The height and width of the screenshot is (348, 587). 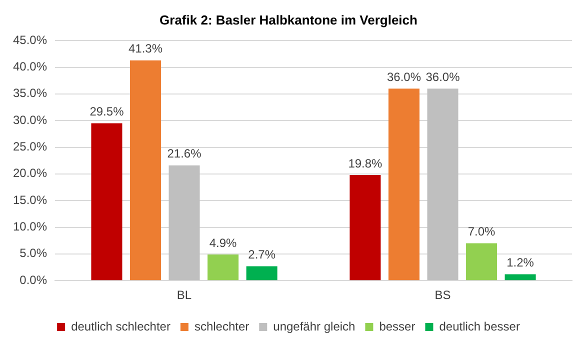 What do you see at coordinates (397, 326) in the screenshot?
I see `legend-label: besser` at bounding box center [397, 326].